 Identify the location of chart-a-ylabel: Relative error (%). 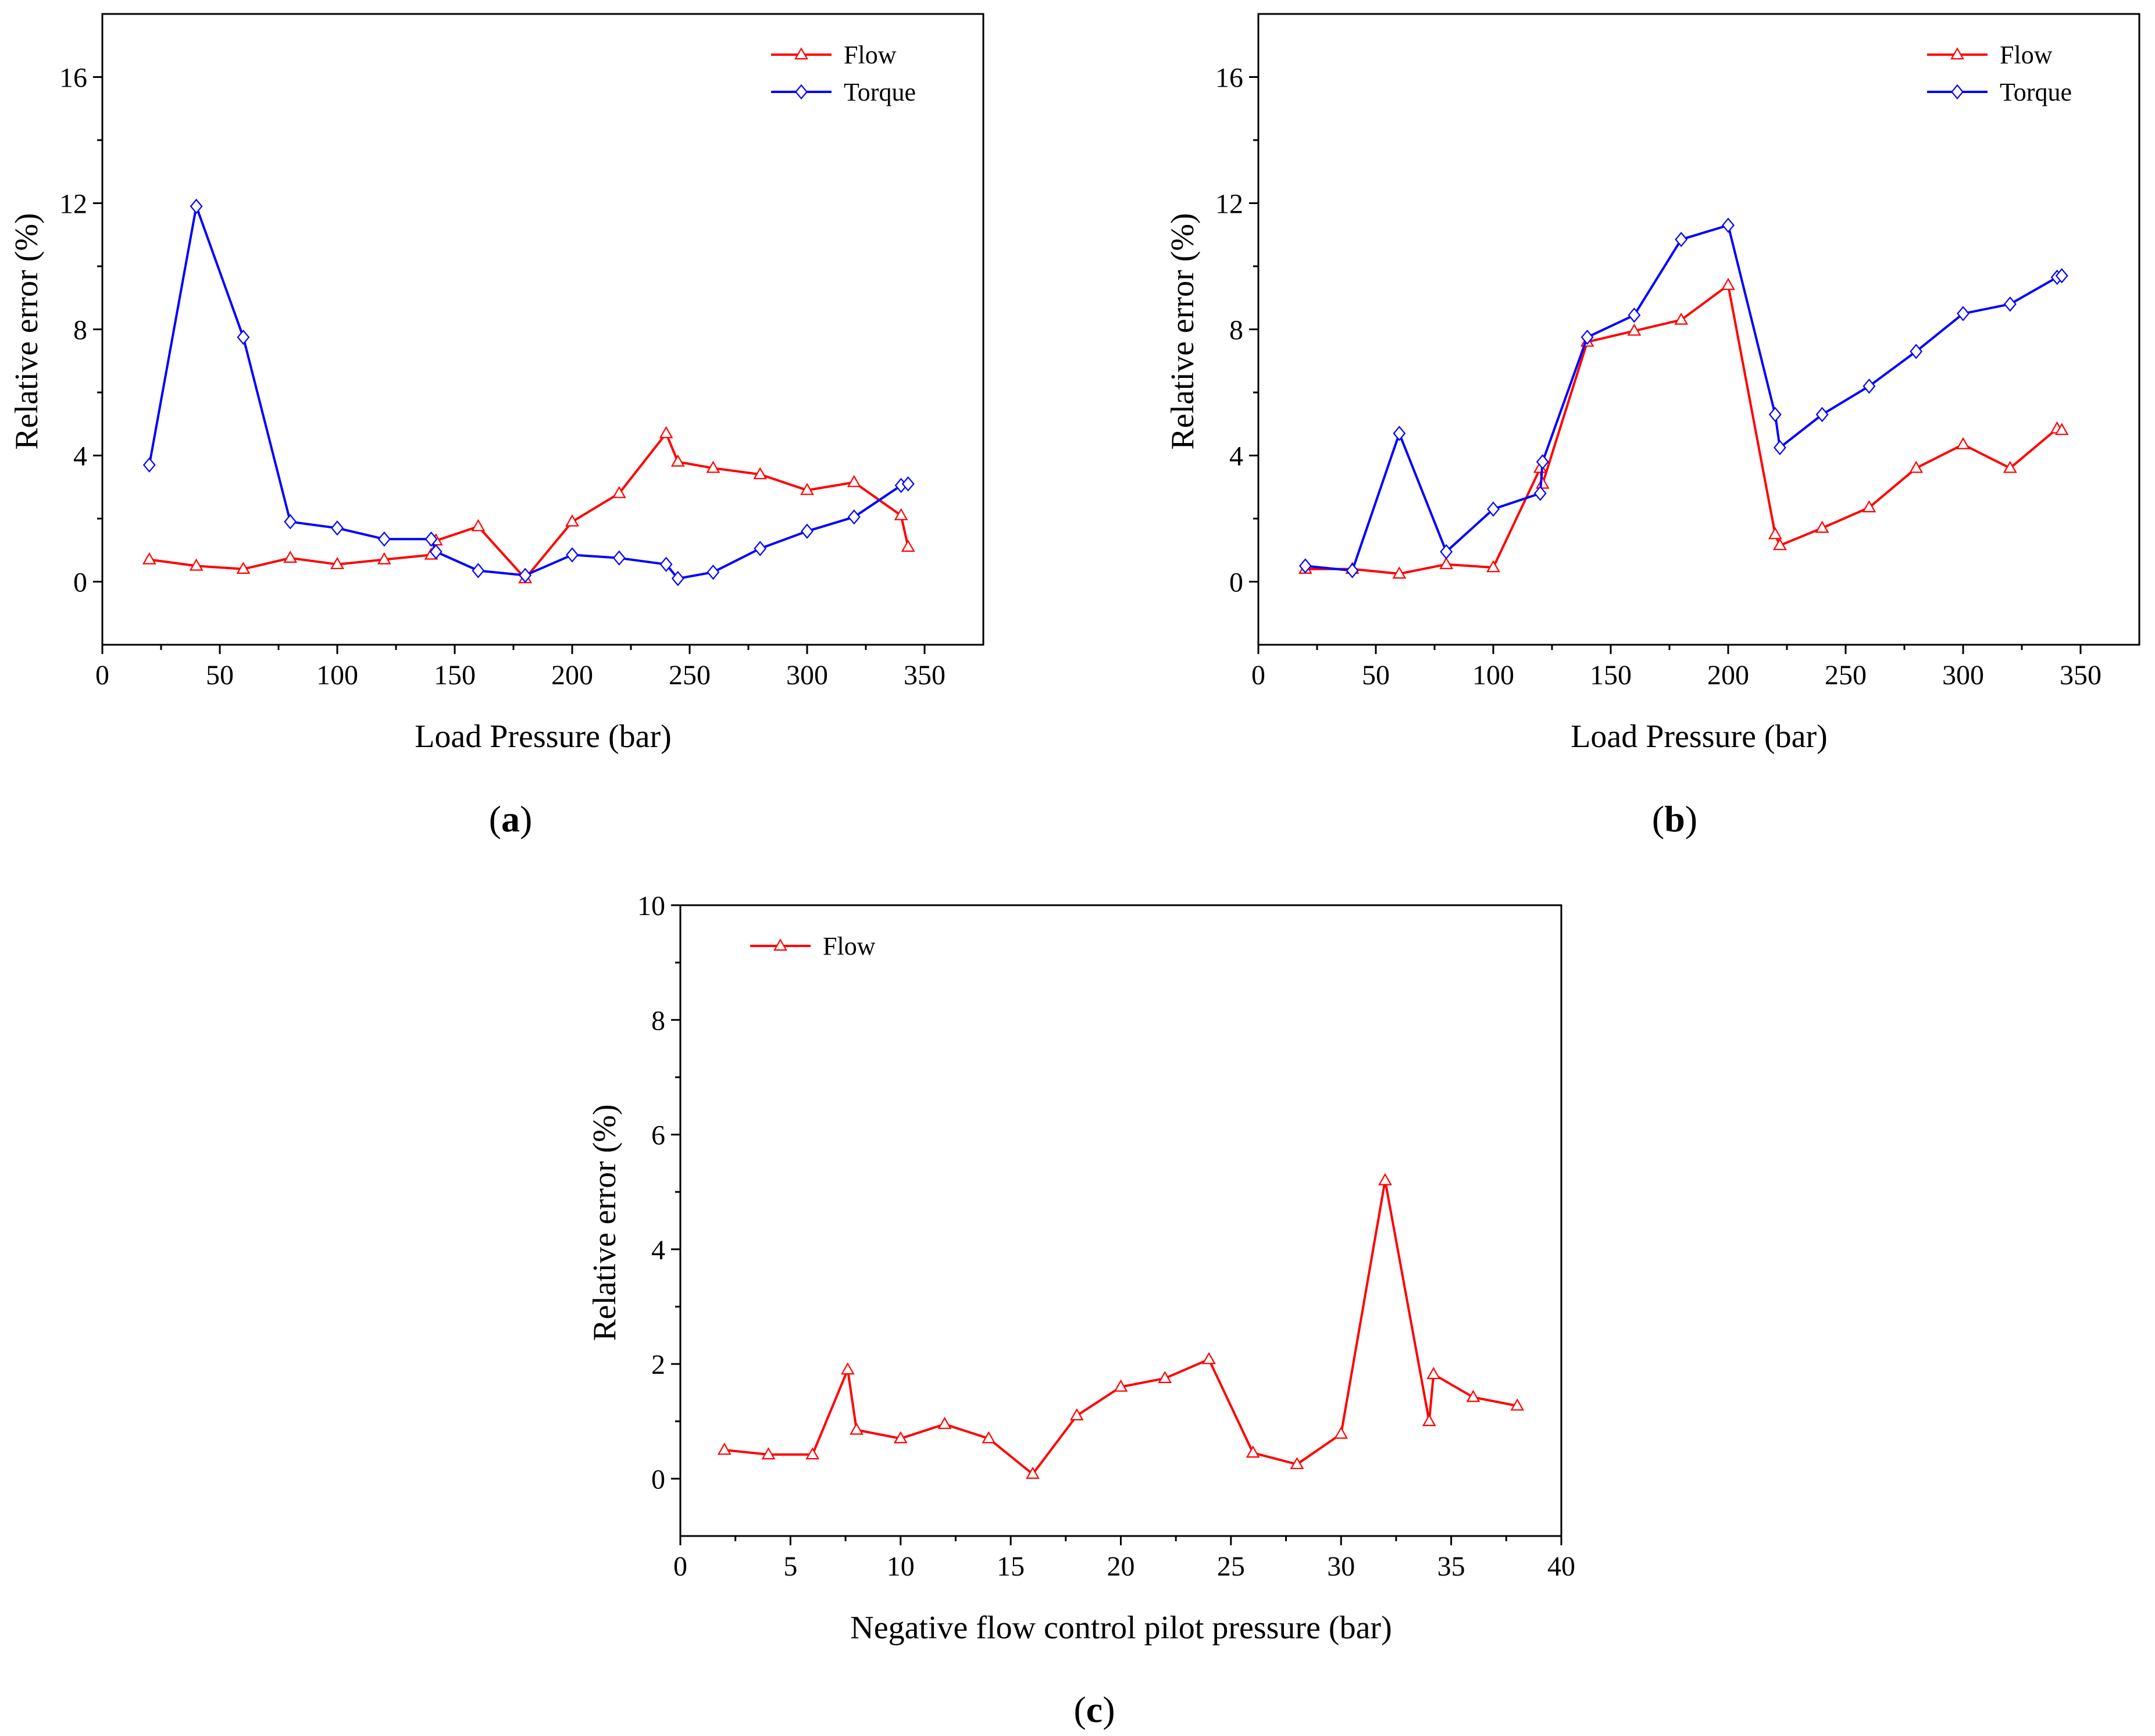
(27, 331).